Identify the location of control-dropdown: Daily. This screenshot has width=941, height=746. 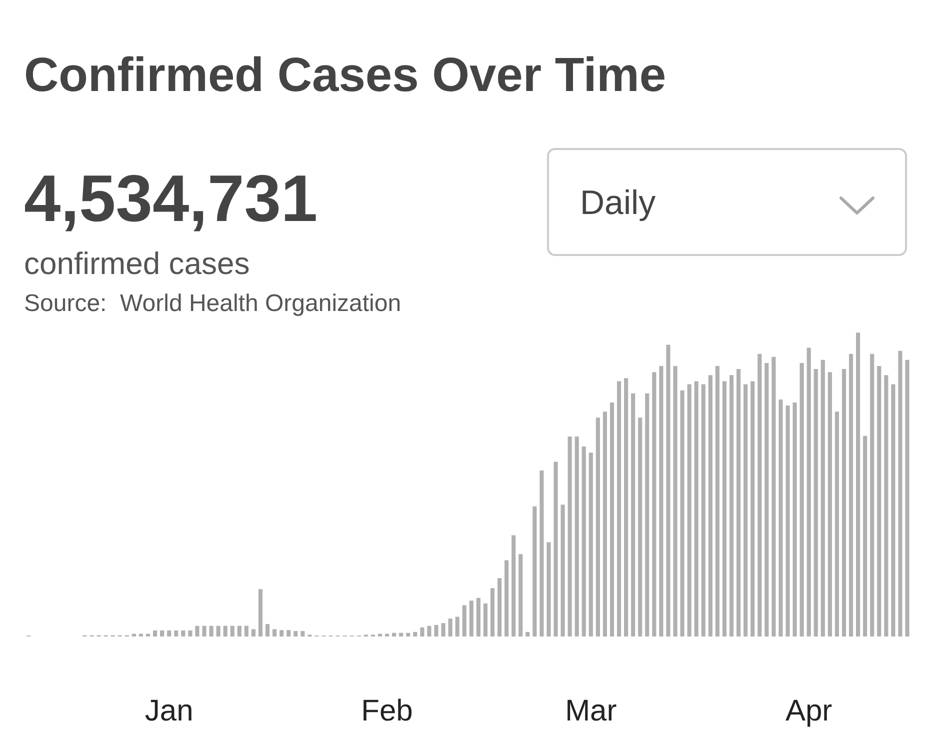
(727, 202).